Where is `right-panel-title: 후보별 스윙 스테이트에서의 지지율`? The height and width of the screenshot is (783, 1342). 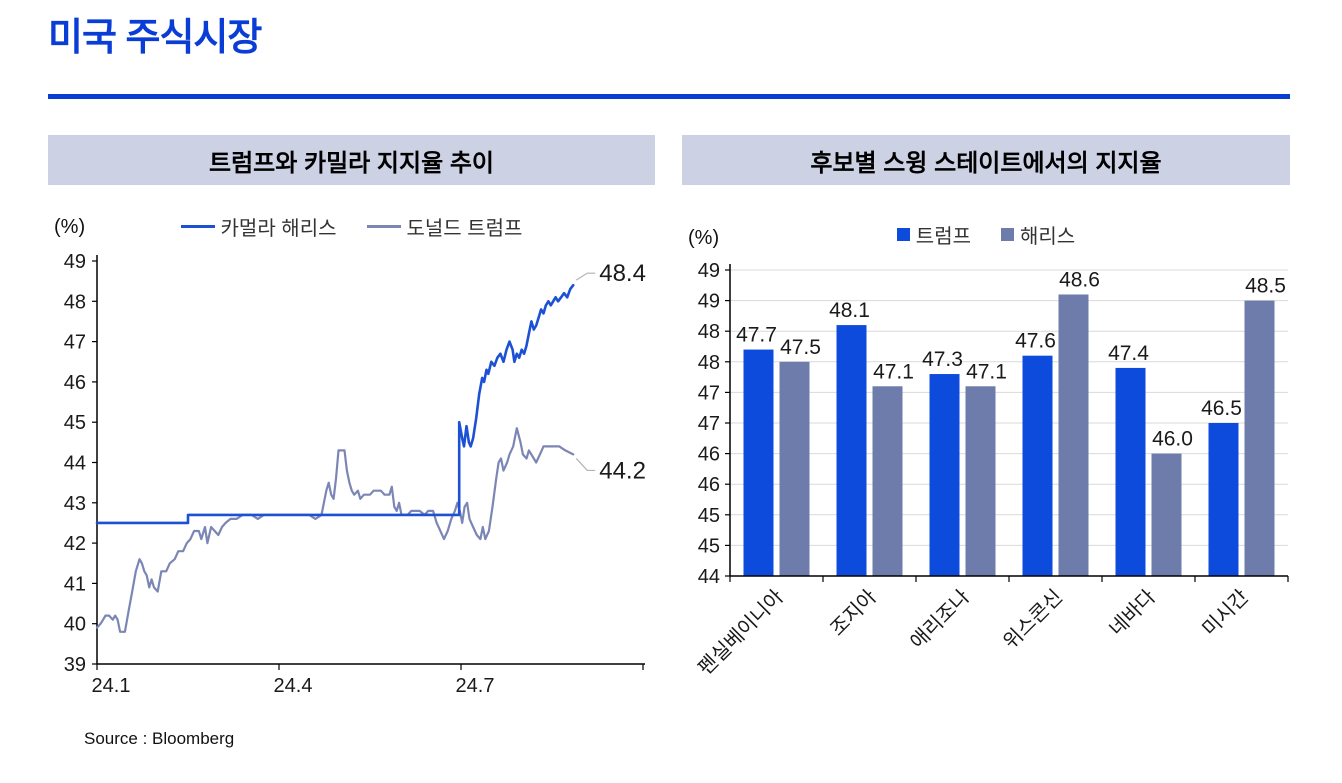
right-panel-title: 후보별 스윙 스테이트에서의 지지율 is located at coordinates (986, 163).